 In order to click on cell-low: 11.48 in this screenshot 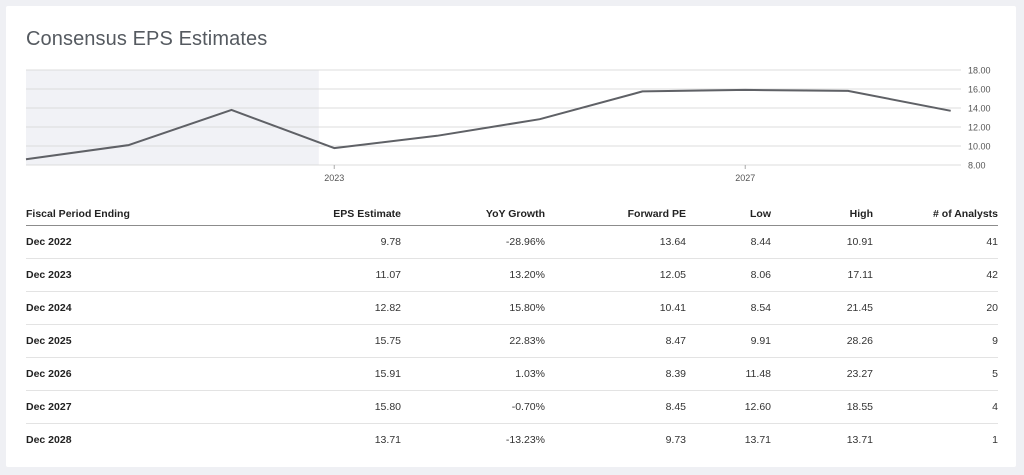, I will do `click(728, 374)`.